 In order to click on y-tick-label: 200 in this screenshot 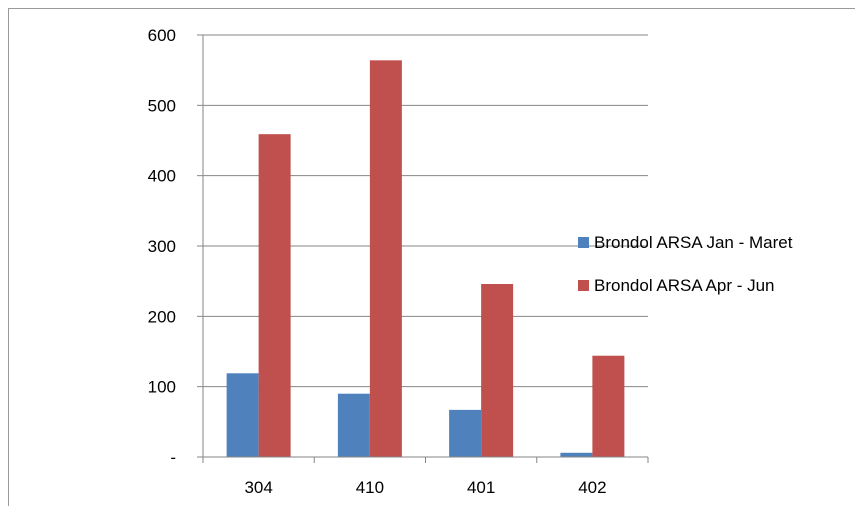, I will do `click(162, 316)`.